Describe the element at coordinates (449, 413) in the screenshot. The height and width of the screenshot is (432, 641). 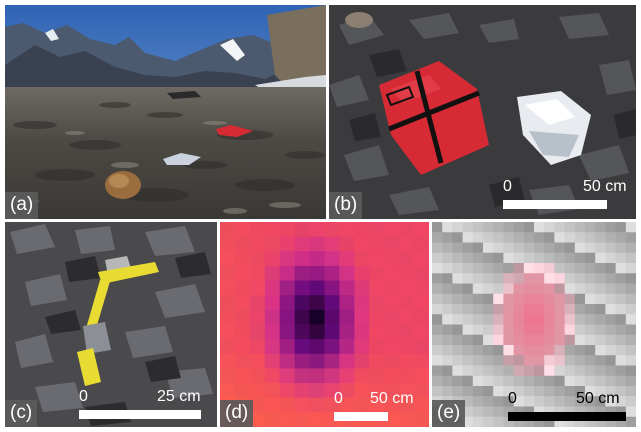
I see `panel-label: (e)` at that location.